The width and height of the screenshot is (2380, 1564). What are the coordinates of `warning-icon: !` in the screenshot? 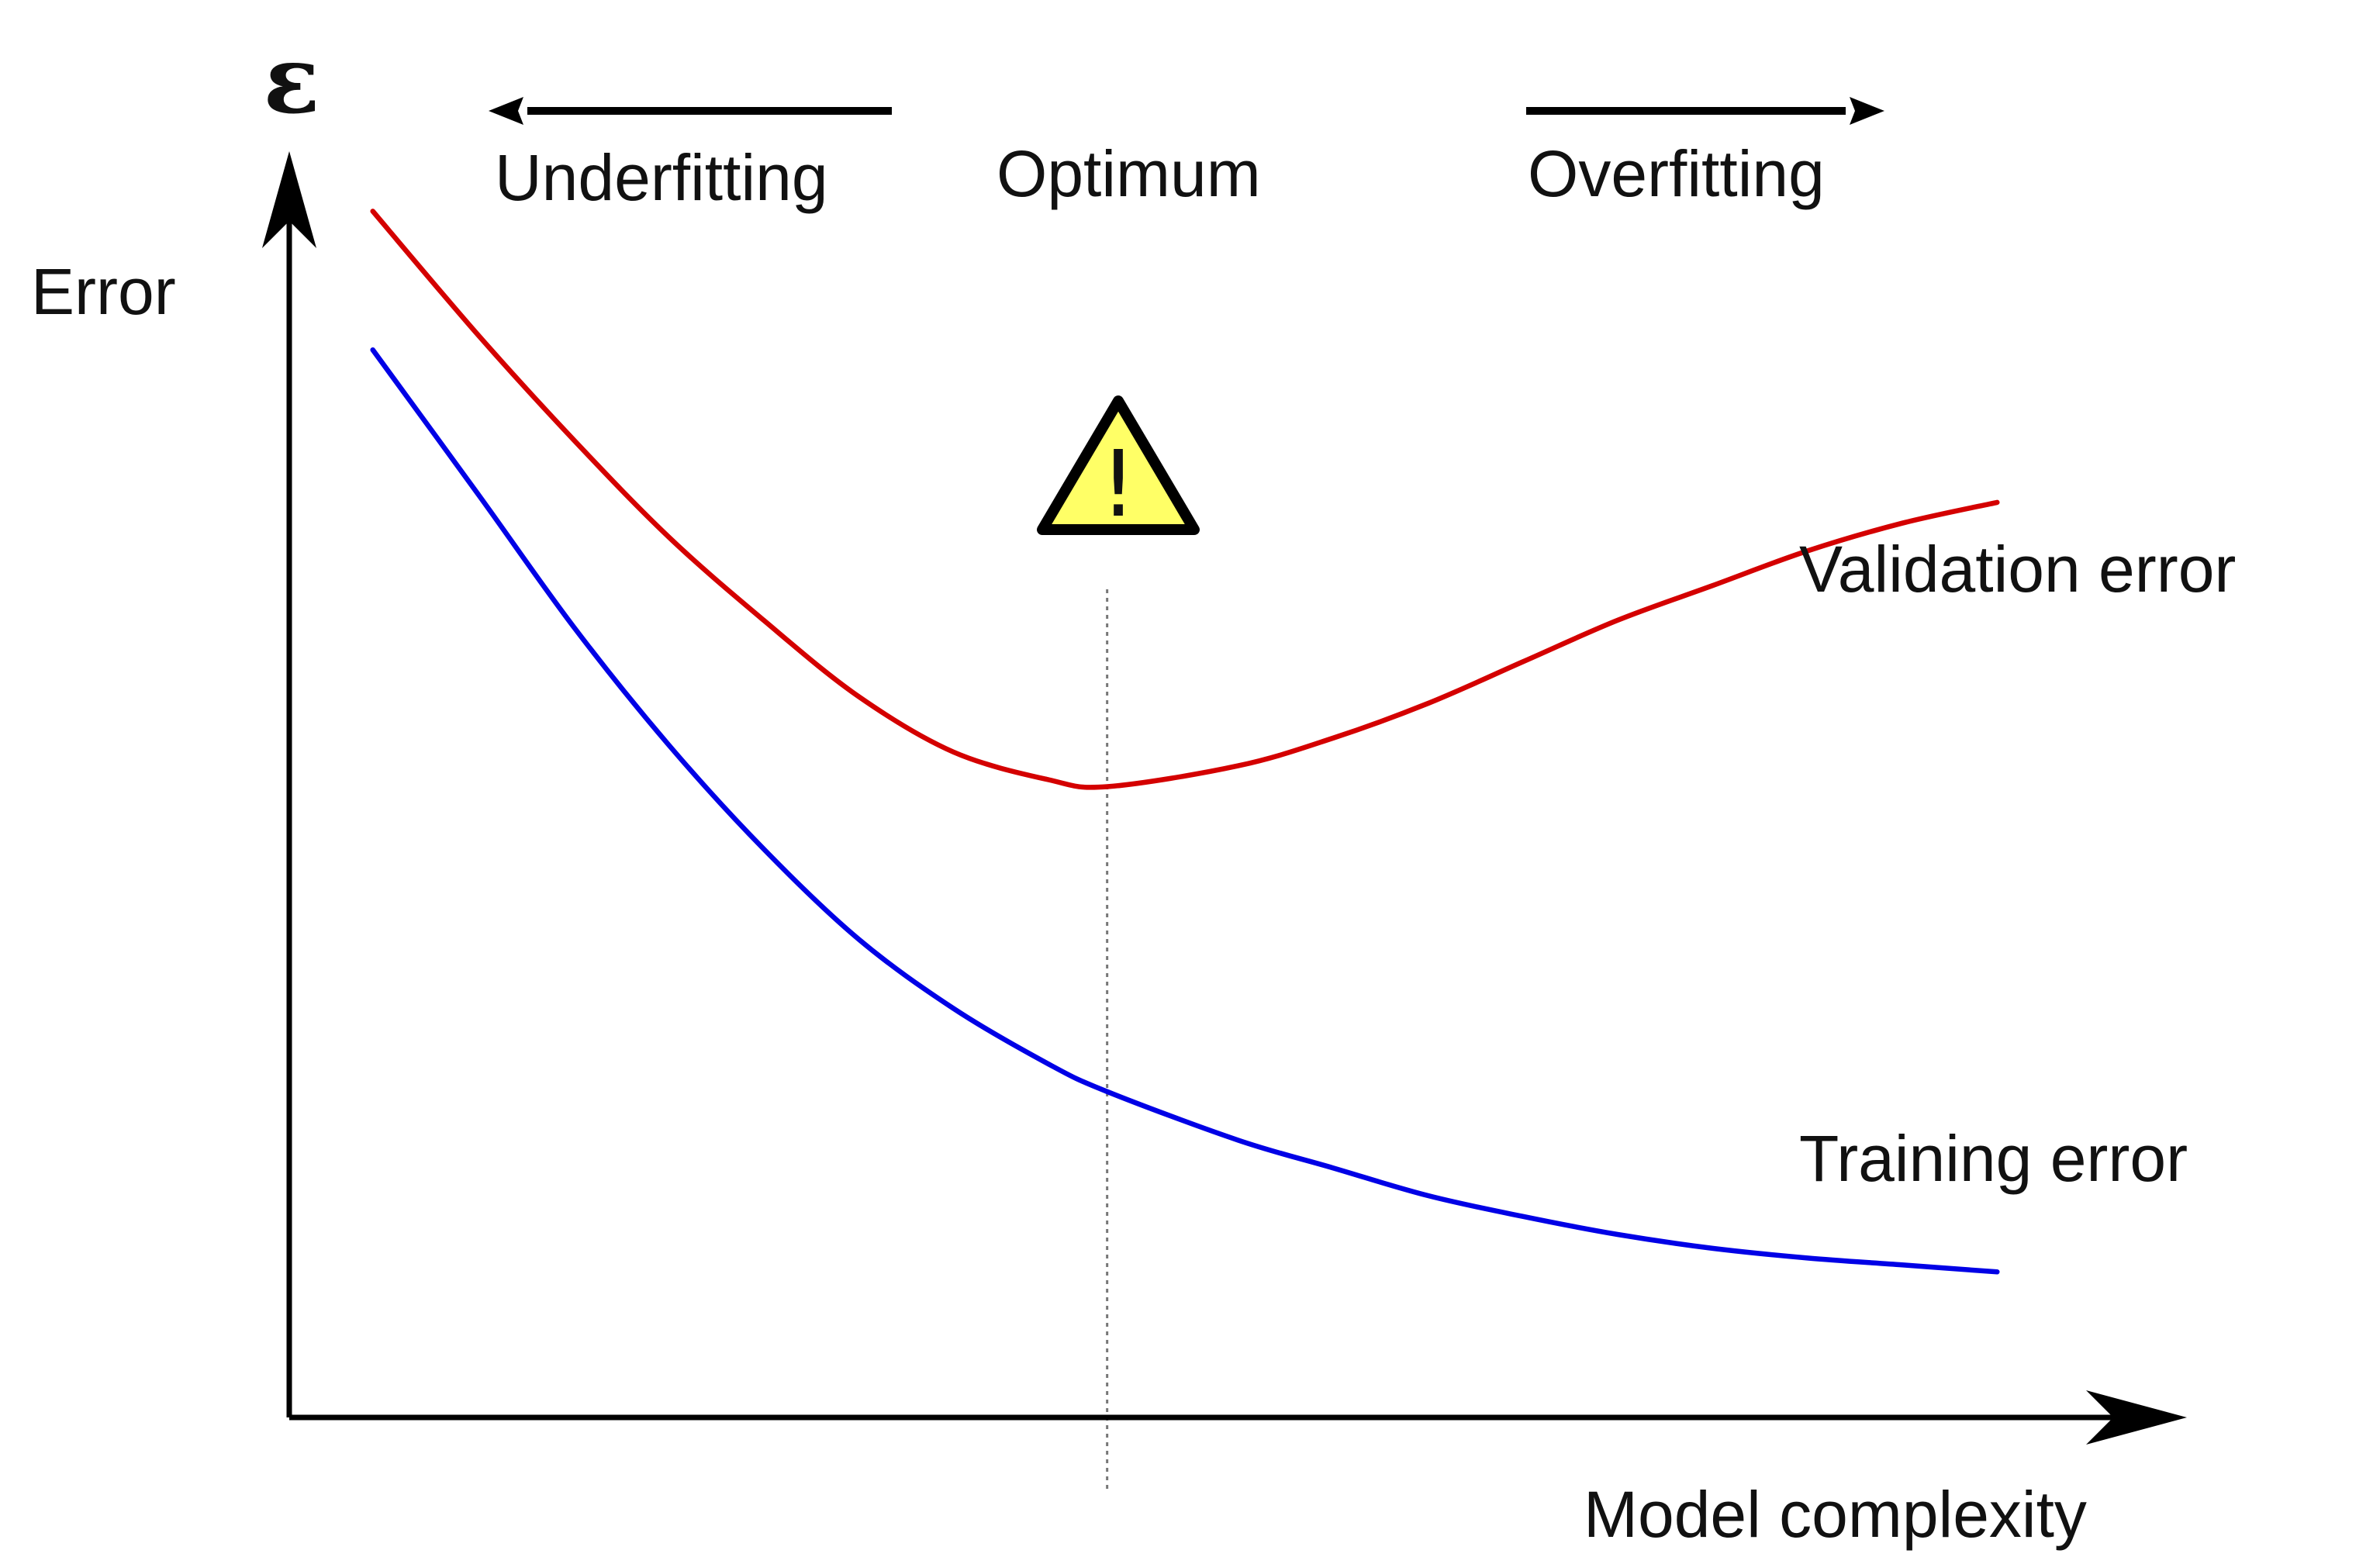 It's located at (1119, 466).